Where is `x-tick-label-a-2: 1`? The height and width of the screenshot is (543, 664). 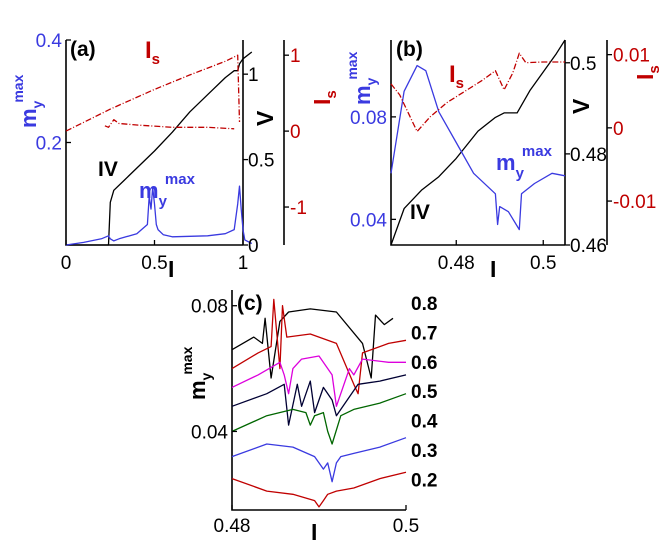 x-tick-label-a-2: 1 is located at coordinates (243, 263).